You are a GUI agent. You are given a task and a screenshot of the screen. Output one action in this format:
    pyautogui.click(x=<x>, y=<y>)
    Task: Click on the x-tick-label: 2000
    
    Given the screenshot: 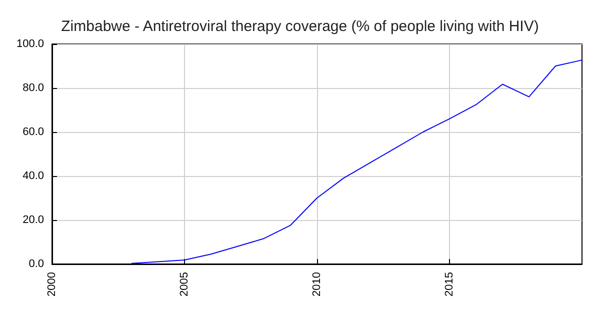 What is the action you would take?
    pyautogui.click(x=52, y=284)
    